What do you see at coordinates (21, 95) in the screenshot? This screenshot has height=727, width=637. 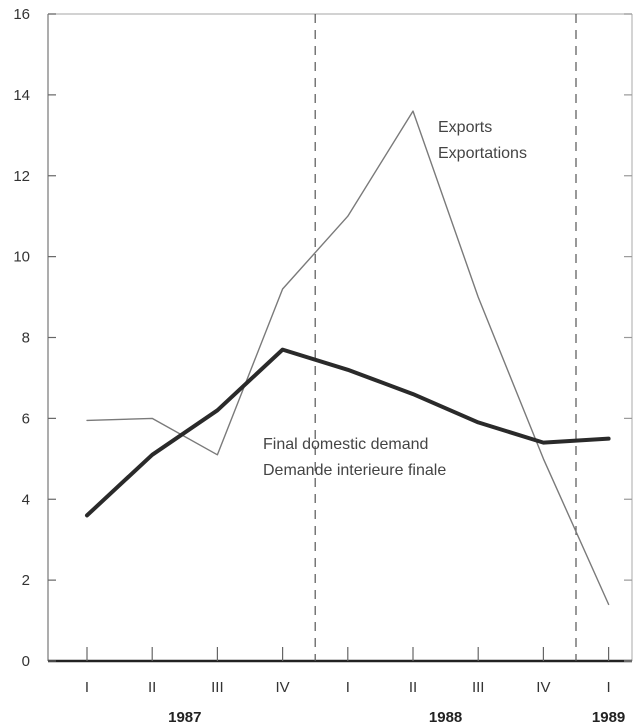 I see `y-tick-label: 14` at bounding box center [21, 95].